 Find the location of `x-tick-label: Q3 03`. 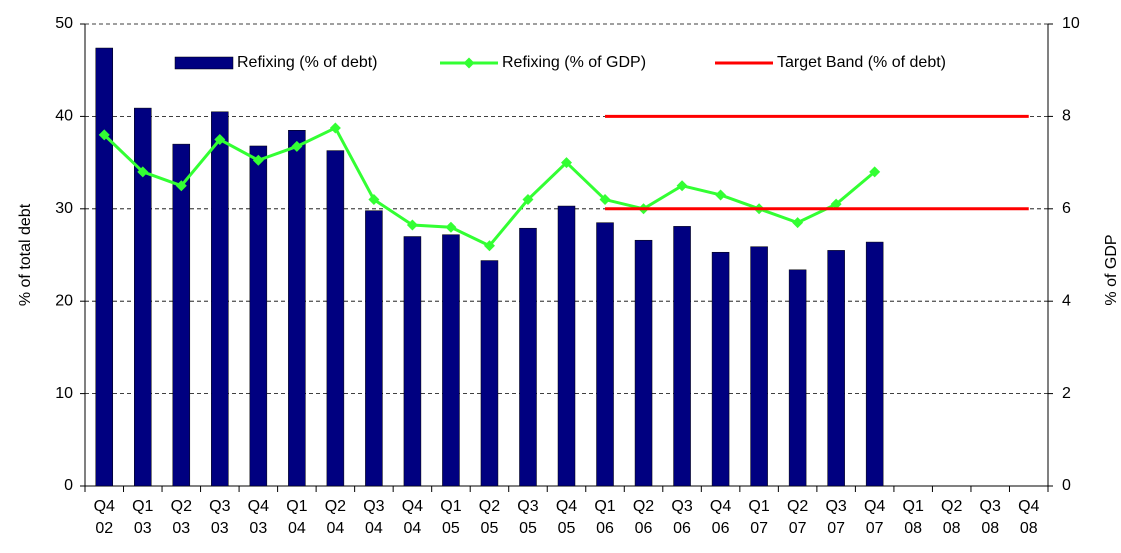

x-tick-label: Q3 03 is located at coordinates (220, 517).